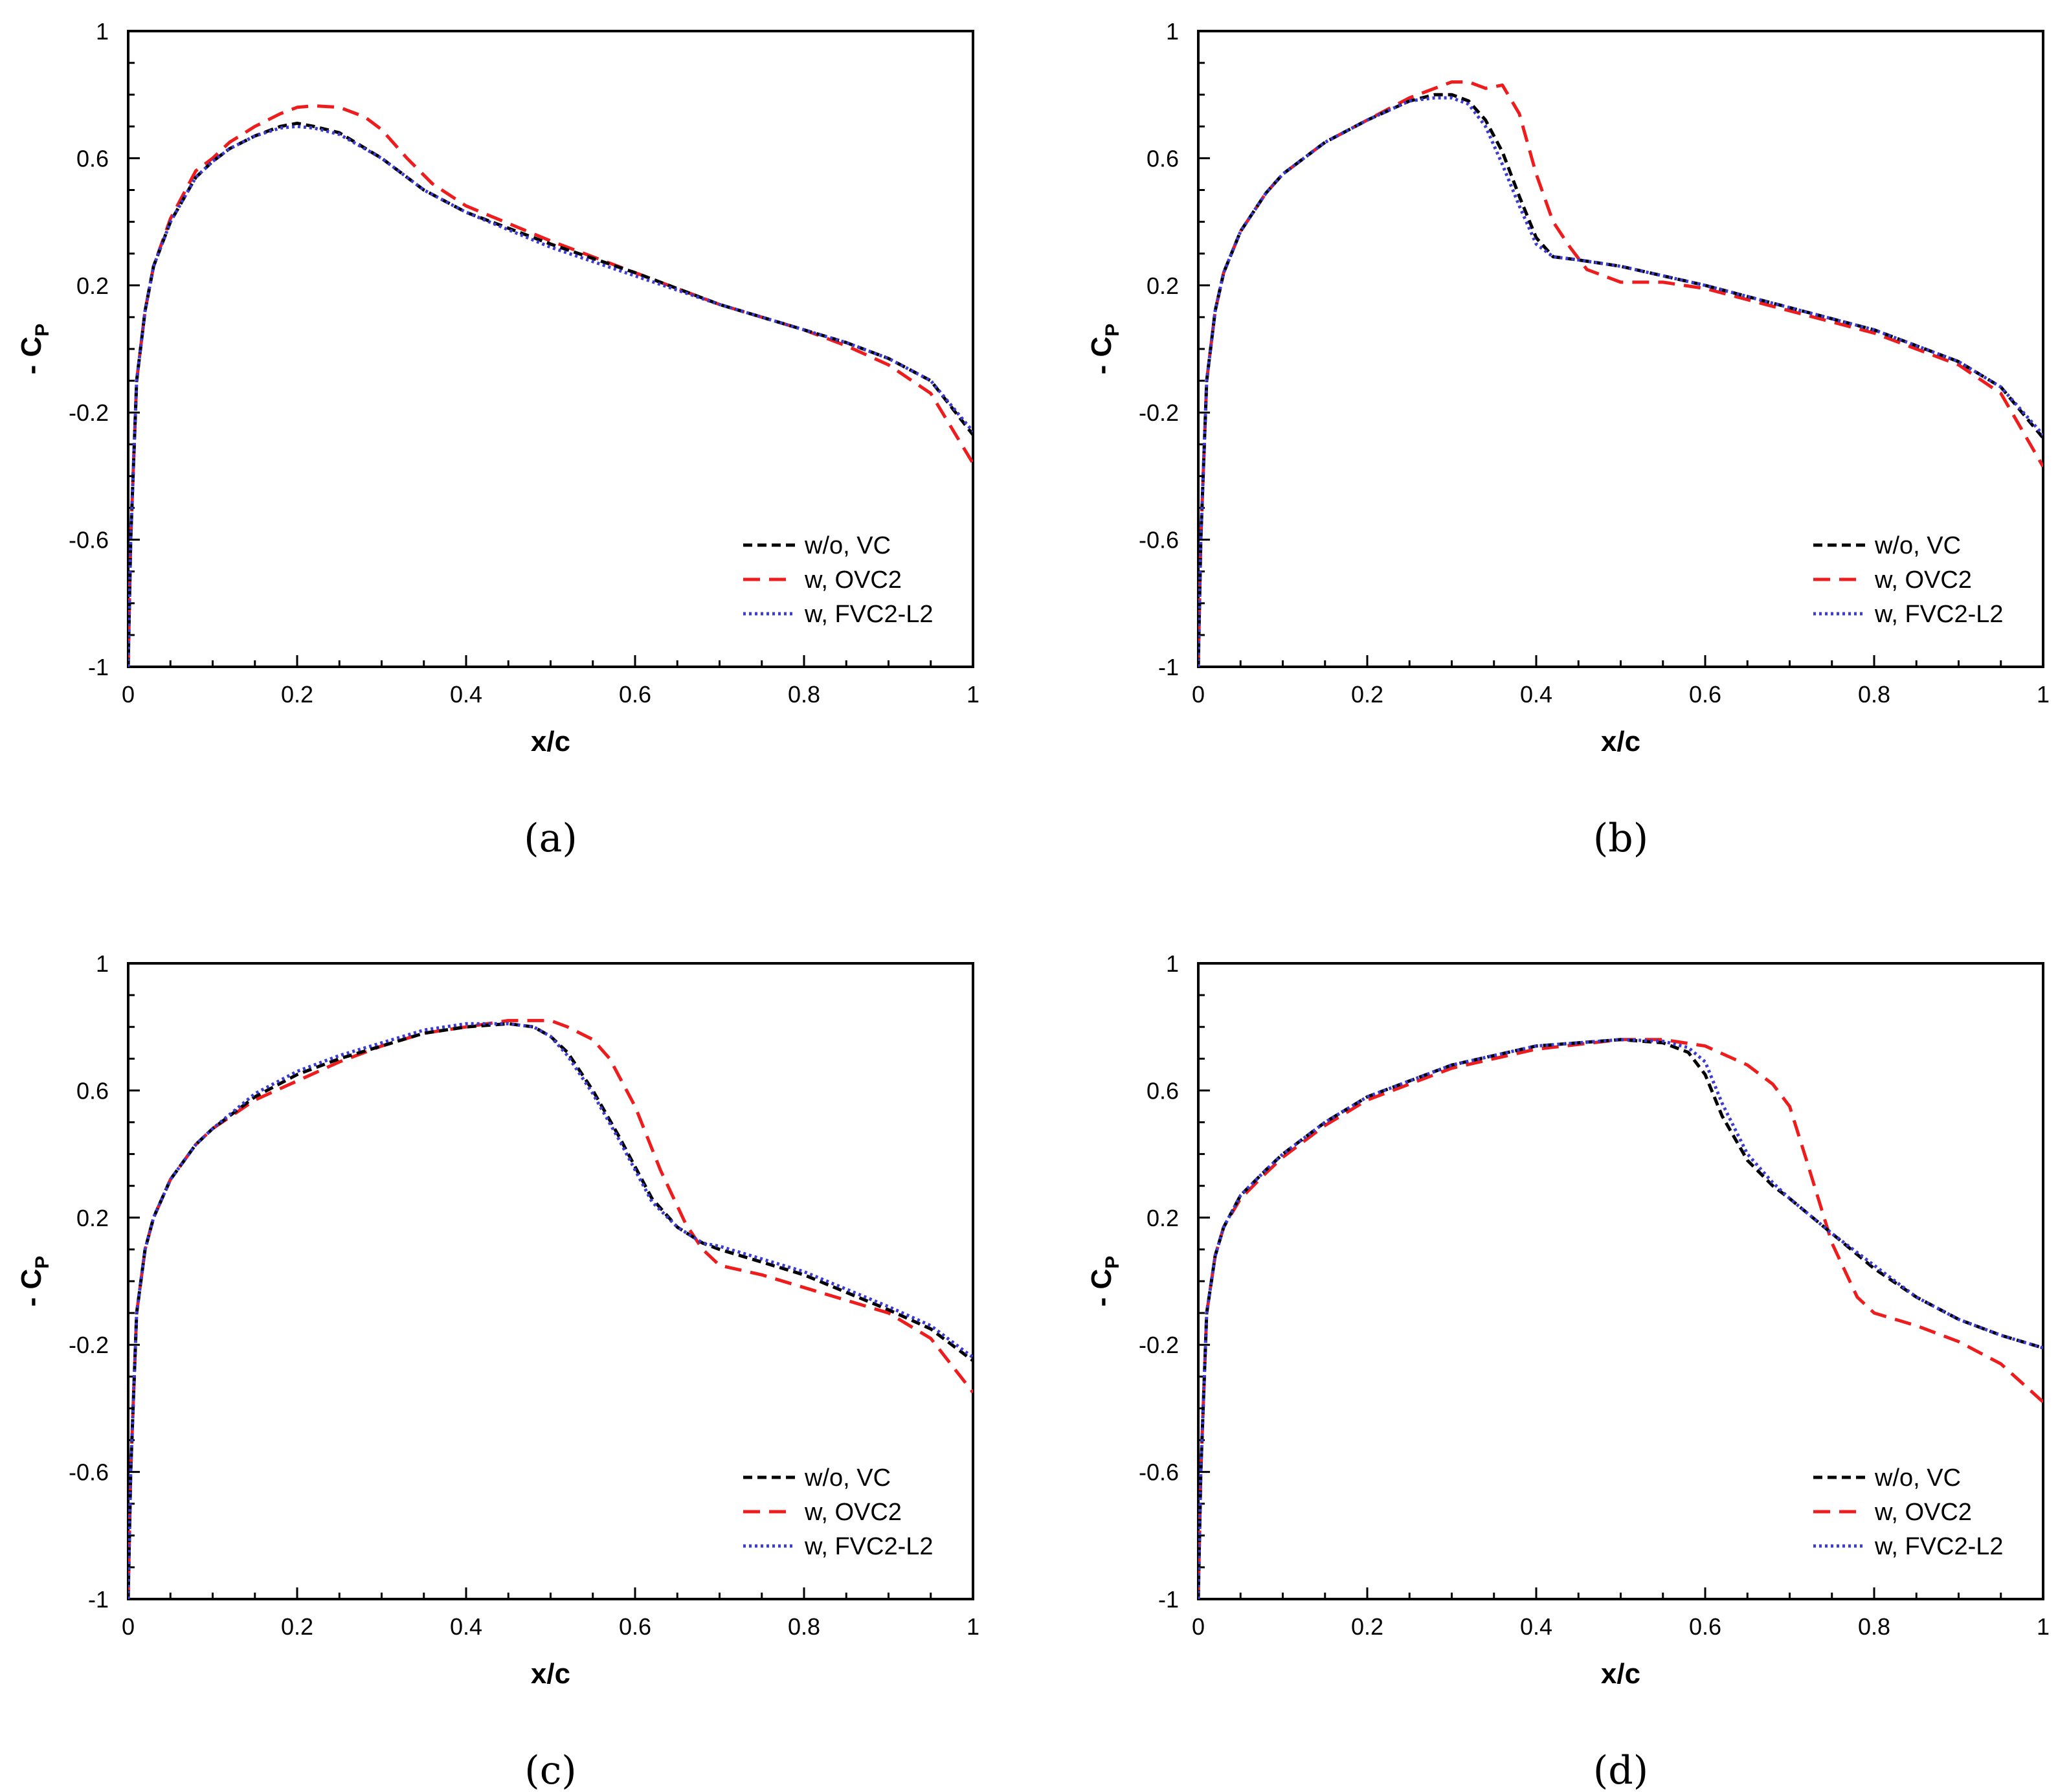 The image size is (2058, 1792). Describe the element at coordinates (1621, 1770) in the screenshot. I see `panel-label: (d)` at that location.